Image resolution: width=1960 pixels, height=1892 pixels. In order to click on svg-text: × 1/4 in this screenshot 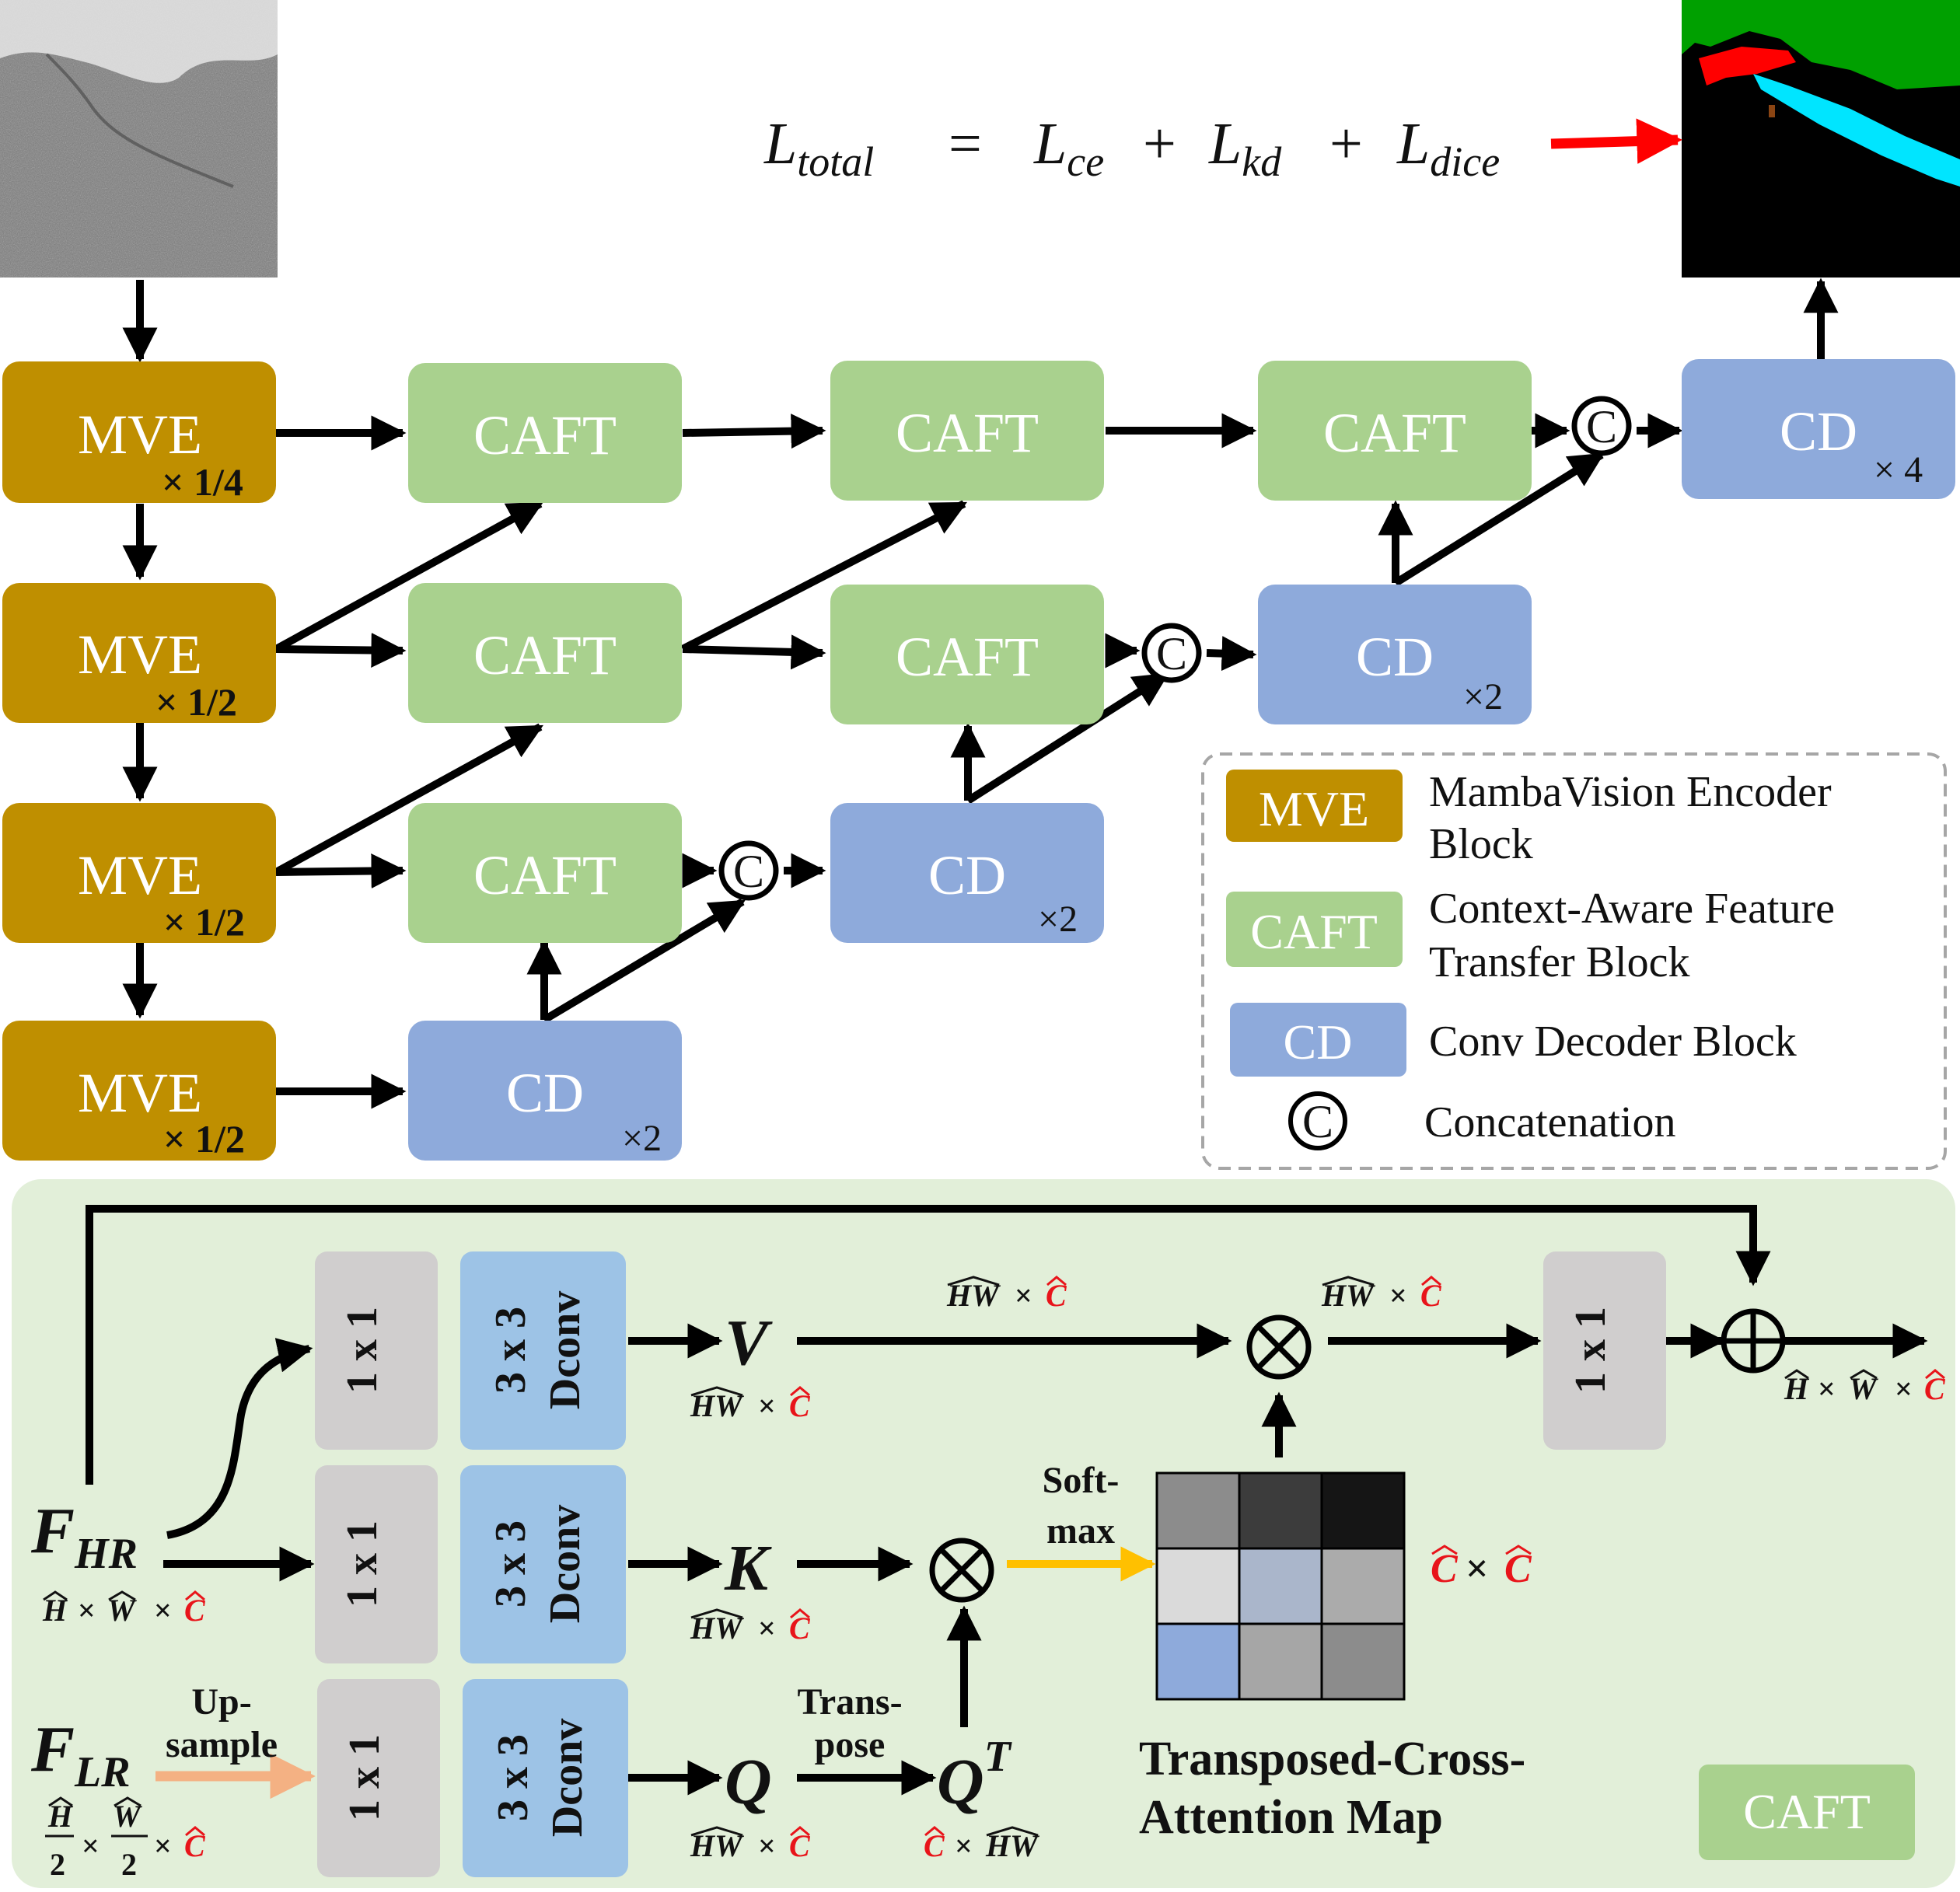, I will do `click(202, 482)`.